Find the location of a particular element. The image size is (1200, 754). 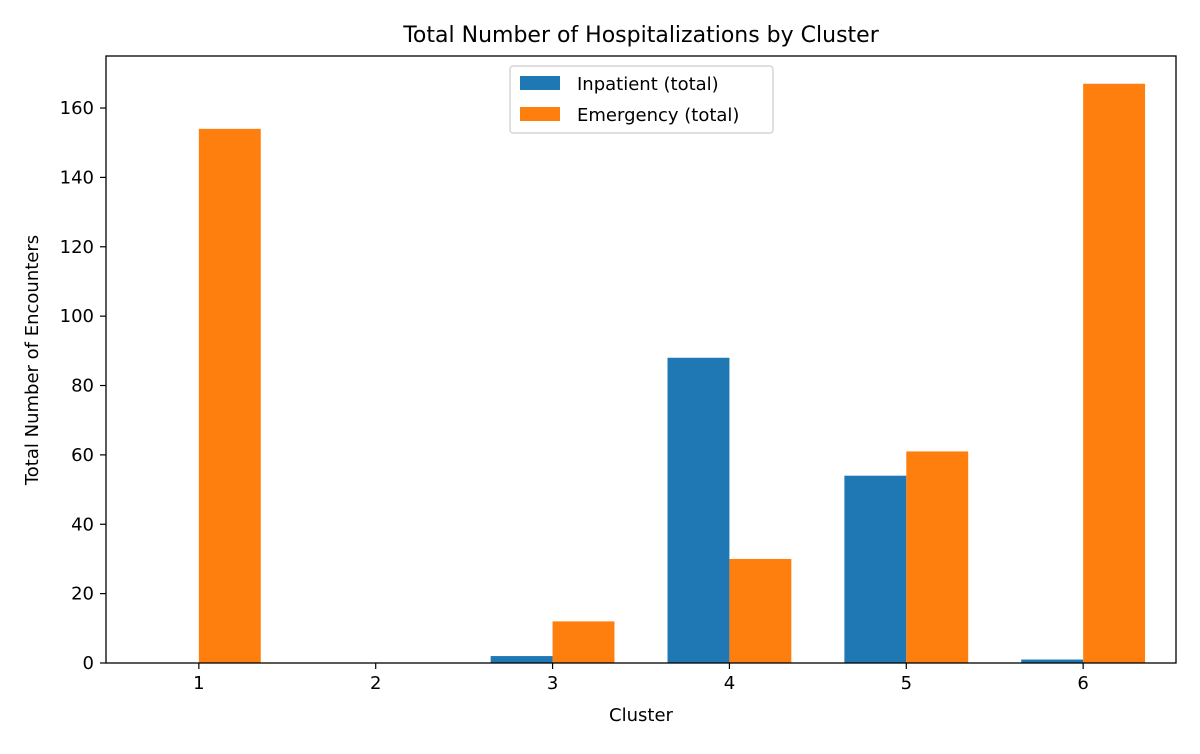

y-tick-label: 120 is located at coordinates (77, 247).